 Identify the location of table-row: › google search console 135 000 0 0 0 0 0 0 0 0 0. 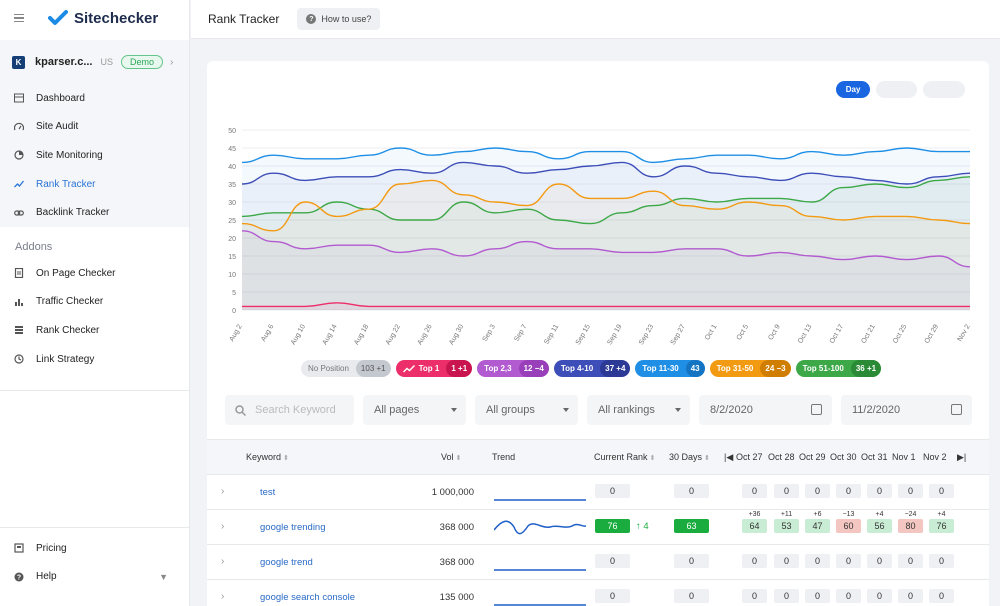
(598, 593).